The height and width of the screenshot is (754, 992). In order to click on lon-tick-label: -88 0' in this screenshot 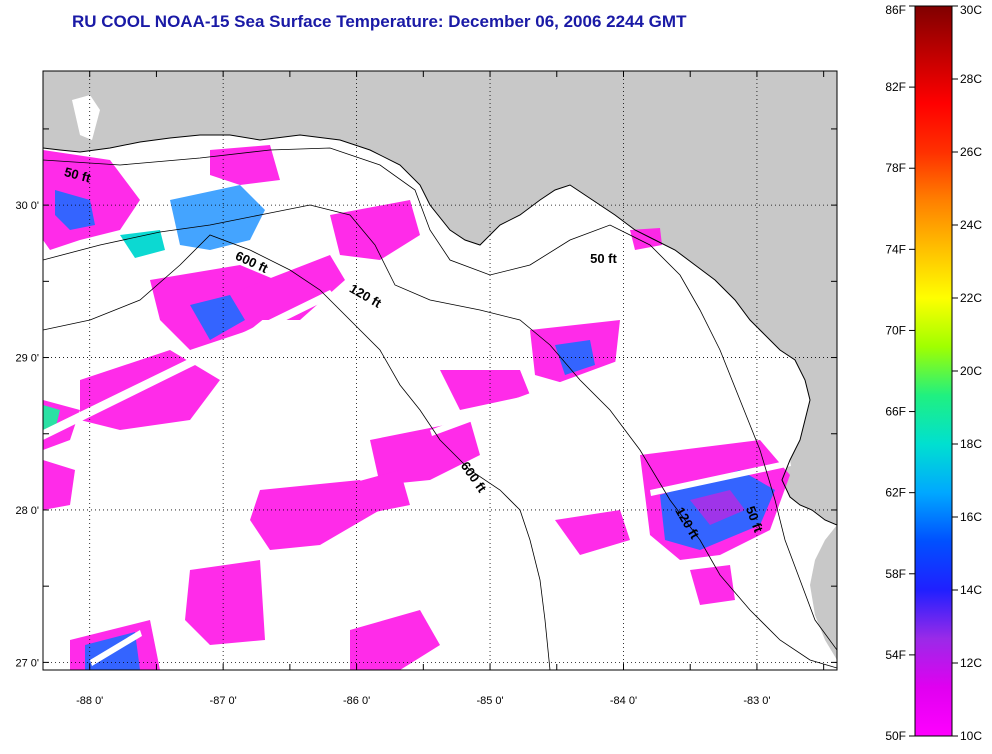, I will do `click(89, 701)`.